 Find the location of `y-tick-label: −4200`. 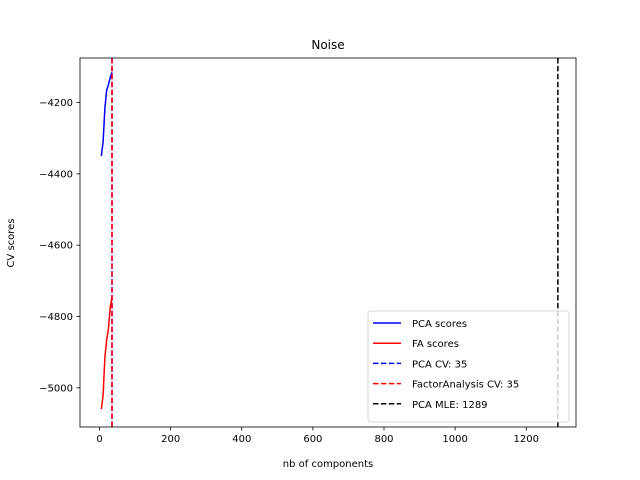

y-tick-label: −4200 is located at coordinates (56, 103).